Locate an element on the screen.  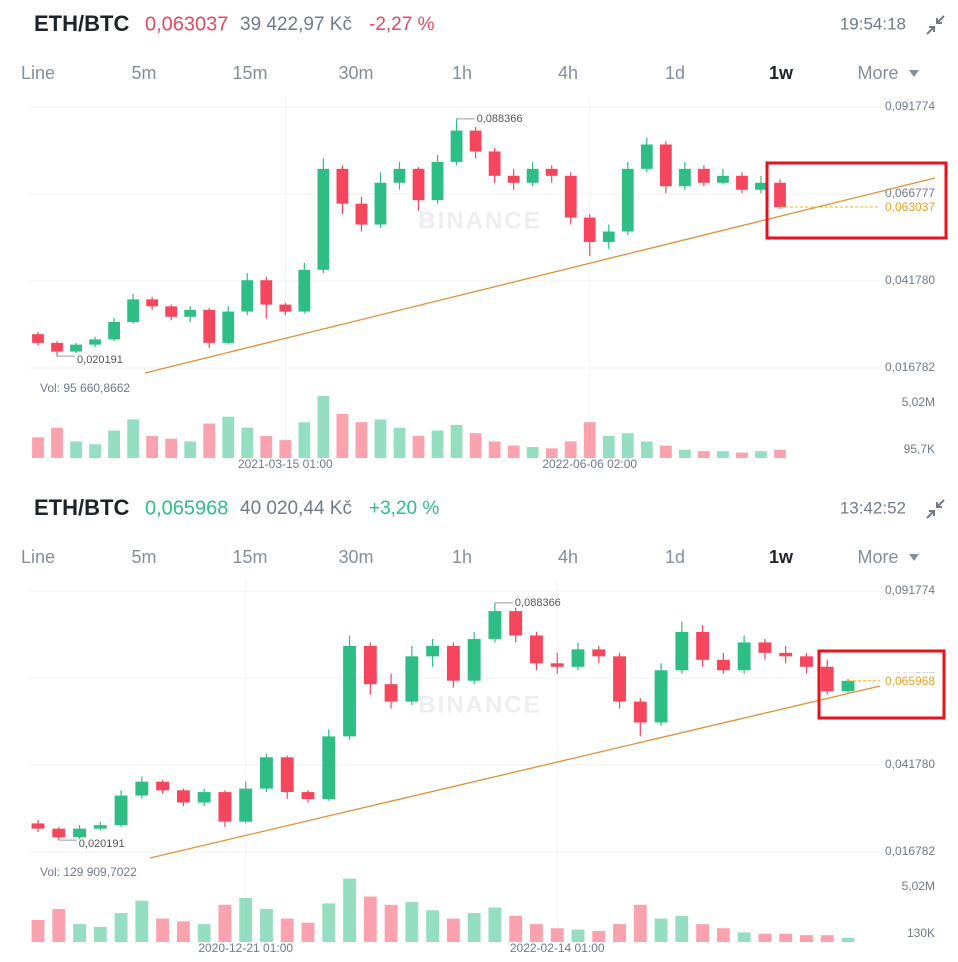
time: 13:42:52 is located at coordinates (873, 507).